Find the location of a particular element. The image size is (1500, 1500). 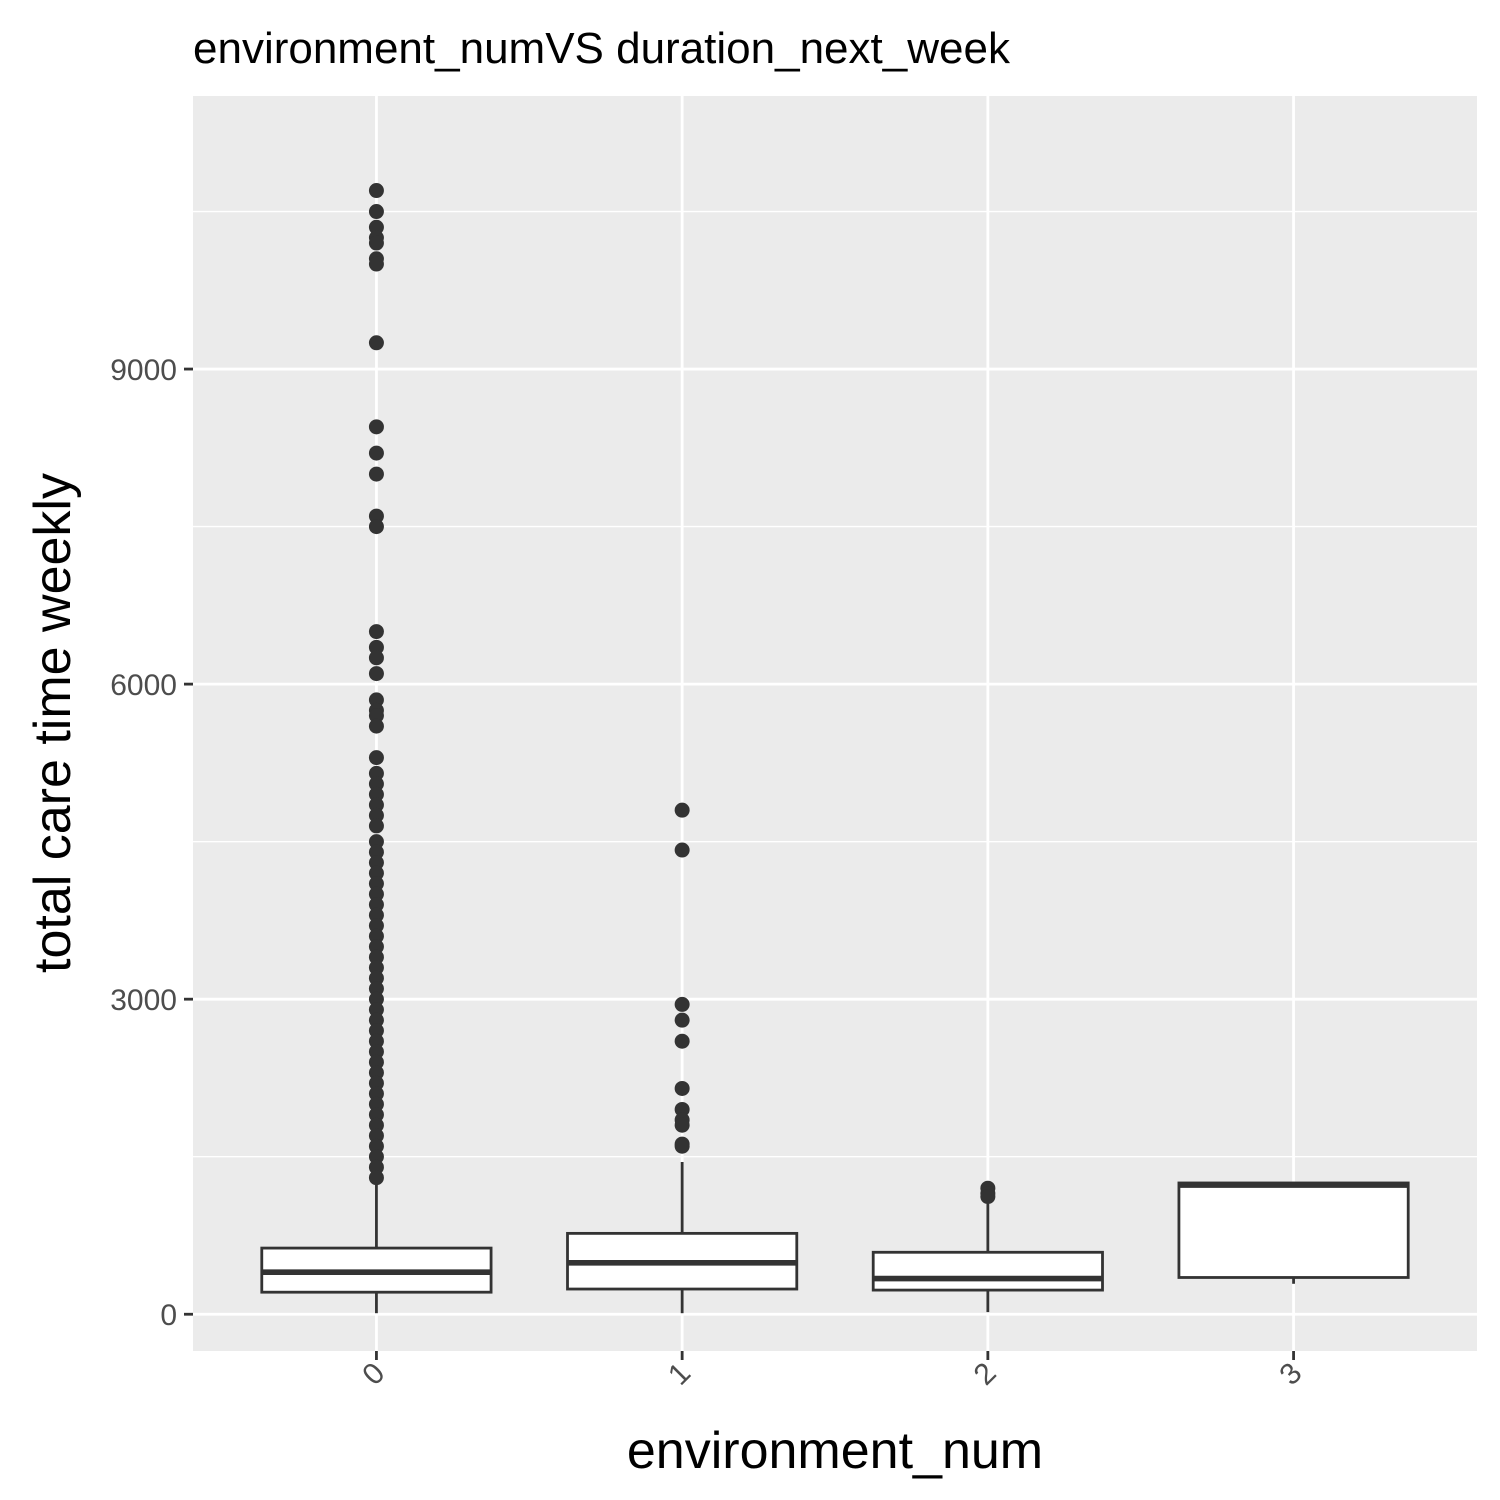

y-tick-label: 3000 is located at coordinates (143, 1000).